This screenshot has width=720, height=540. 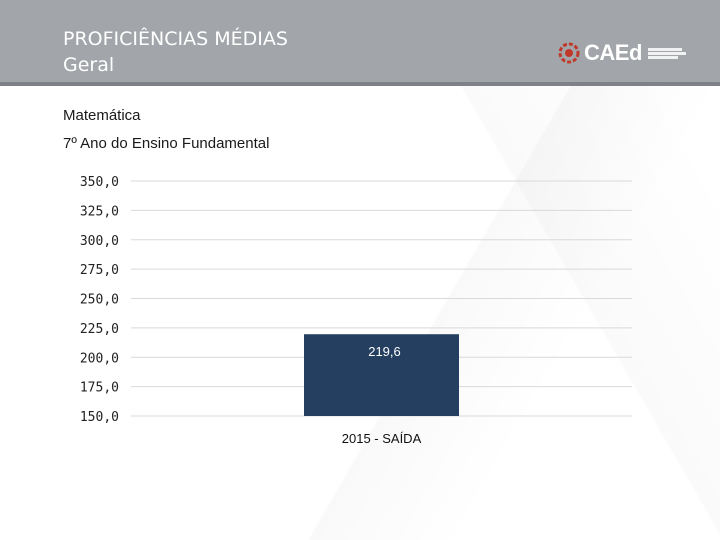 I want to click on page-title: PROFICIÊNCIAS MÉDIAS Geral, so click(x=175, y=52).